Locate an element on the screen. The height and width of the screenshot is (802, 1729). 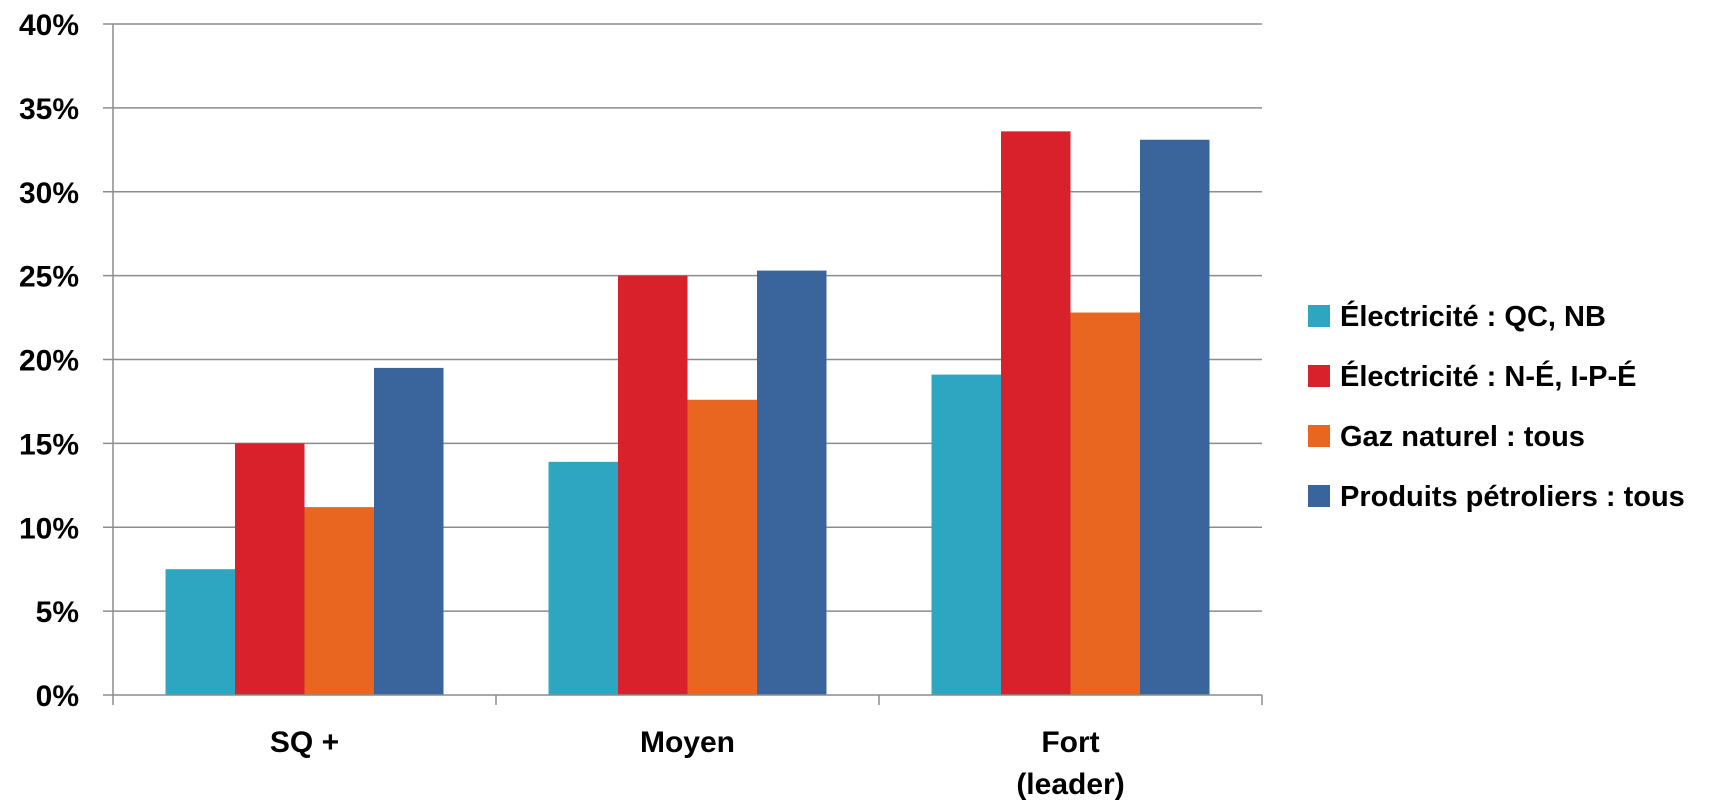
legend-label: Gaz naturel : tous is located at coordinates (1462, 437).